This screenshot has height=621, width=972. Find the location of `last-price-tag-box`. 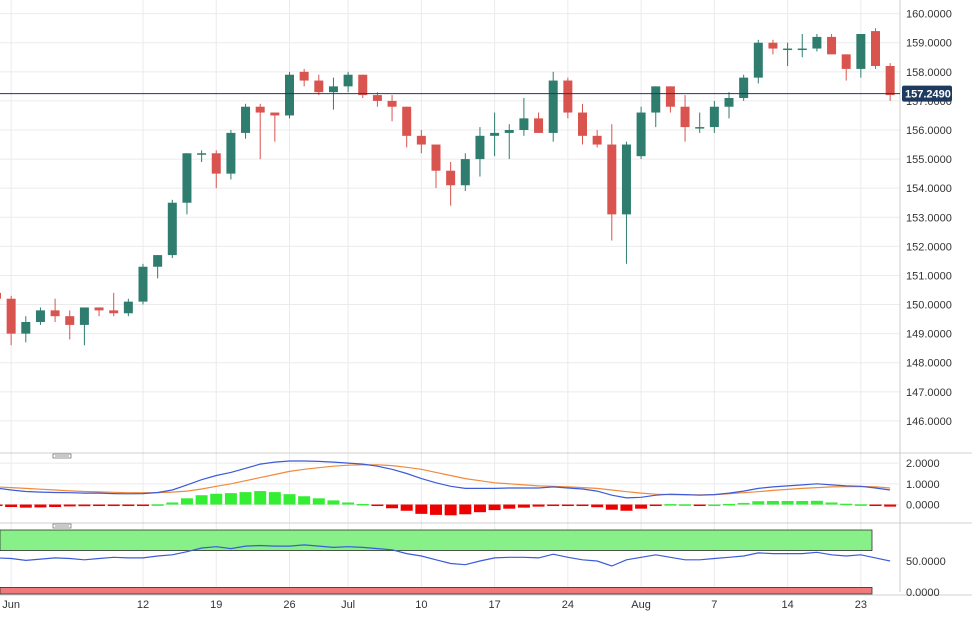

last-price-tag-box is located at coordinates (927, 93).